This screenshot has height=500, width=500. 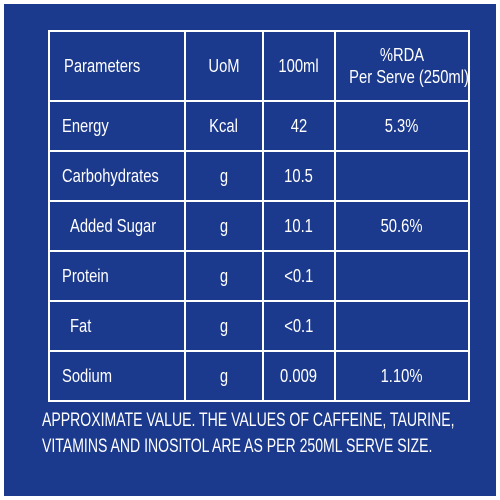 I want to click on table-row: Carbohydrates g 10.5, so click(x=259, y=176).